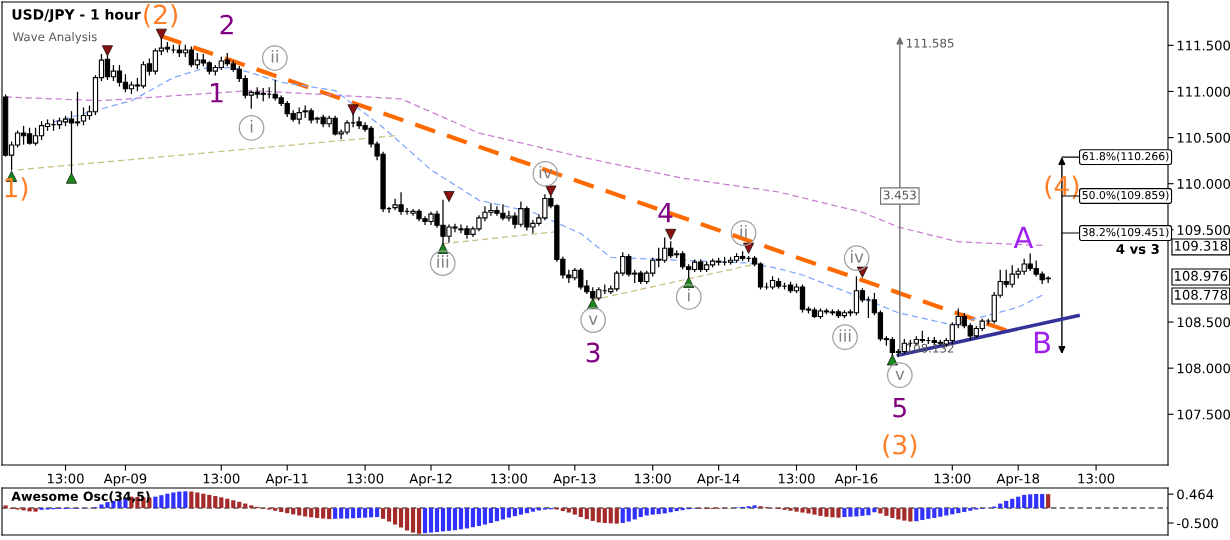  Describe the element at coordinates (900, 446) in the screenshot. I see `annotation: (3)` at that location.